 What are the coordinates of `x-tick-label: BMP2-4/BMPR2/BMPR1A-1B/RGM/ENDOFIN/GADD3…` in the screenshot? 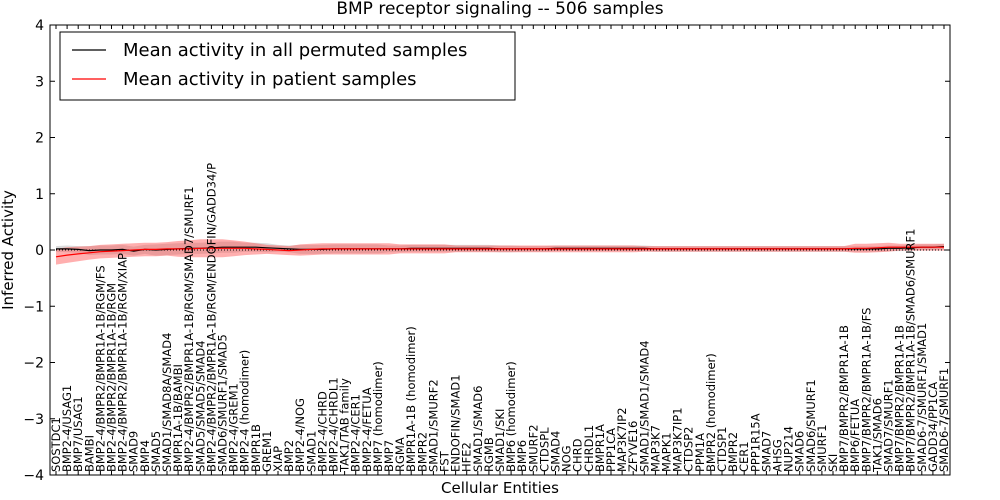 It's located at (211, 317).